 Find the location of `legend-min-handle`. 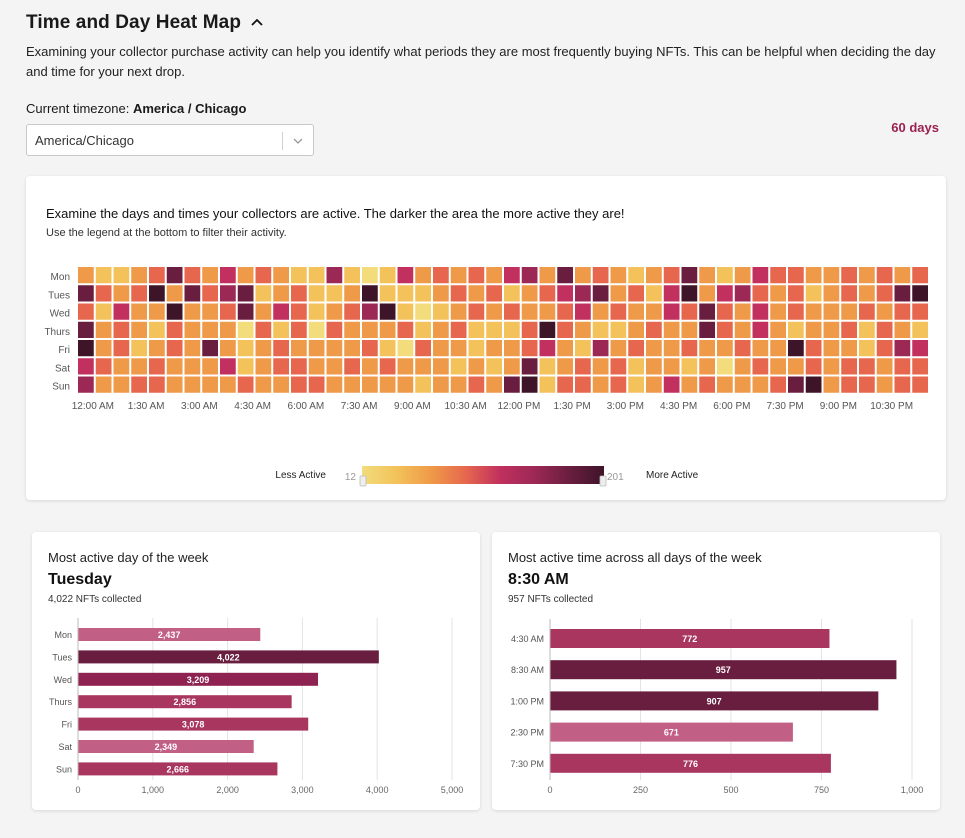

legend-min-handle is located at coordinates (363, 481).